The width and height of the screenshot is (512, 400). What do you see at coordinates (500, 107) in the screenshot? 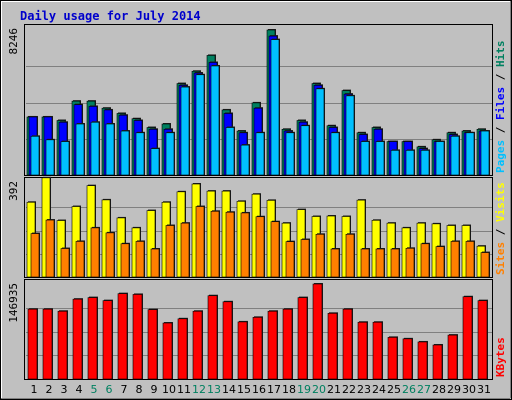
I see `hits-files-pages-legend: Pages / Files / Hits` at bounding box center [500, 107].